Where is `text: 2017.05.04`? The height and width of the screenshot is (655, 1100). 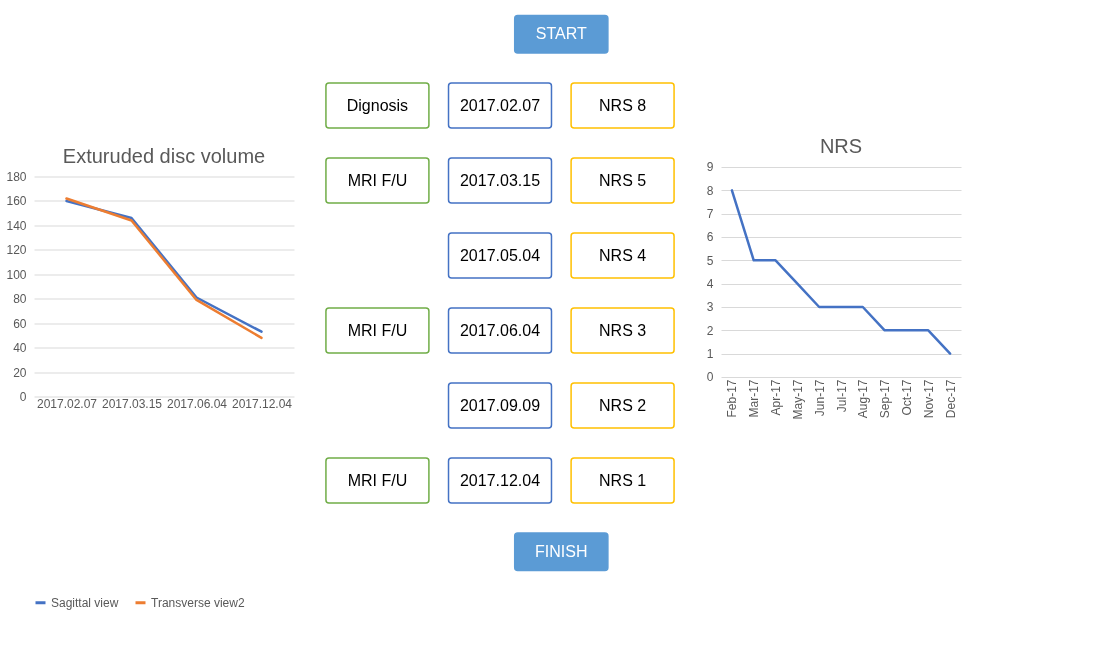 text: 2017.05.04 is located at coordinates (500, 255).